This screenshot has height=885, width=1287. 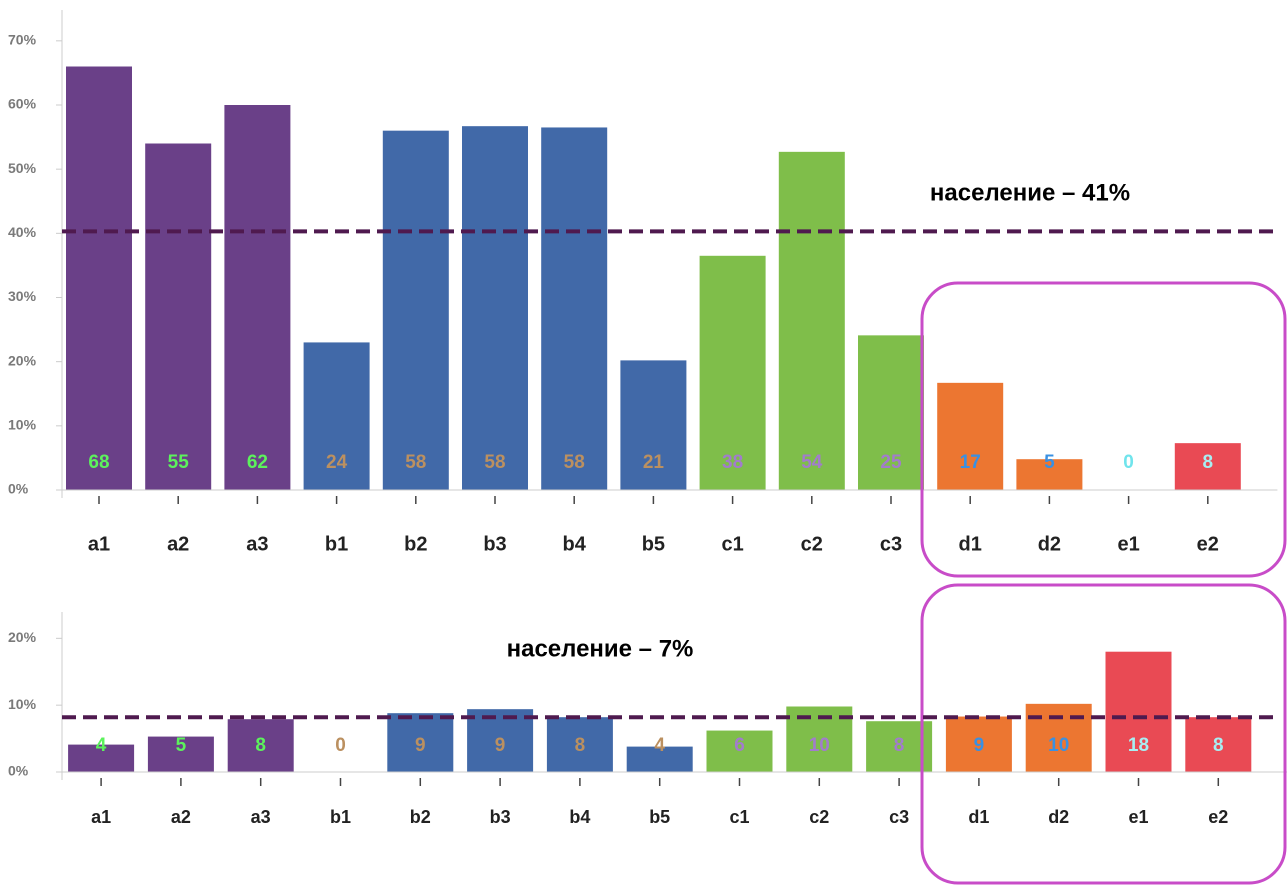 I want to click on reference-label: население – 7%, so click(x=600, y=648).